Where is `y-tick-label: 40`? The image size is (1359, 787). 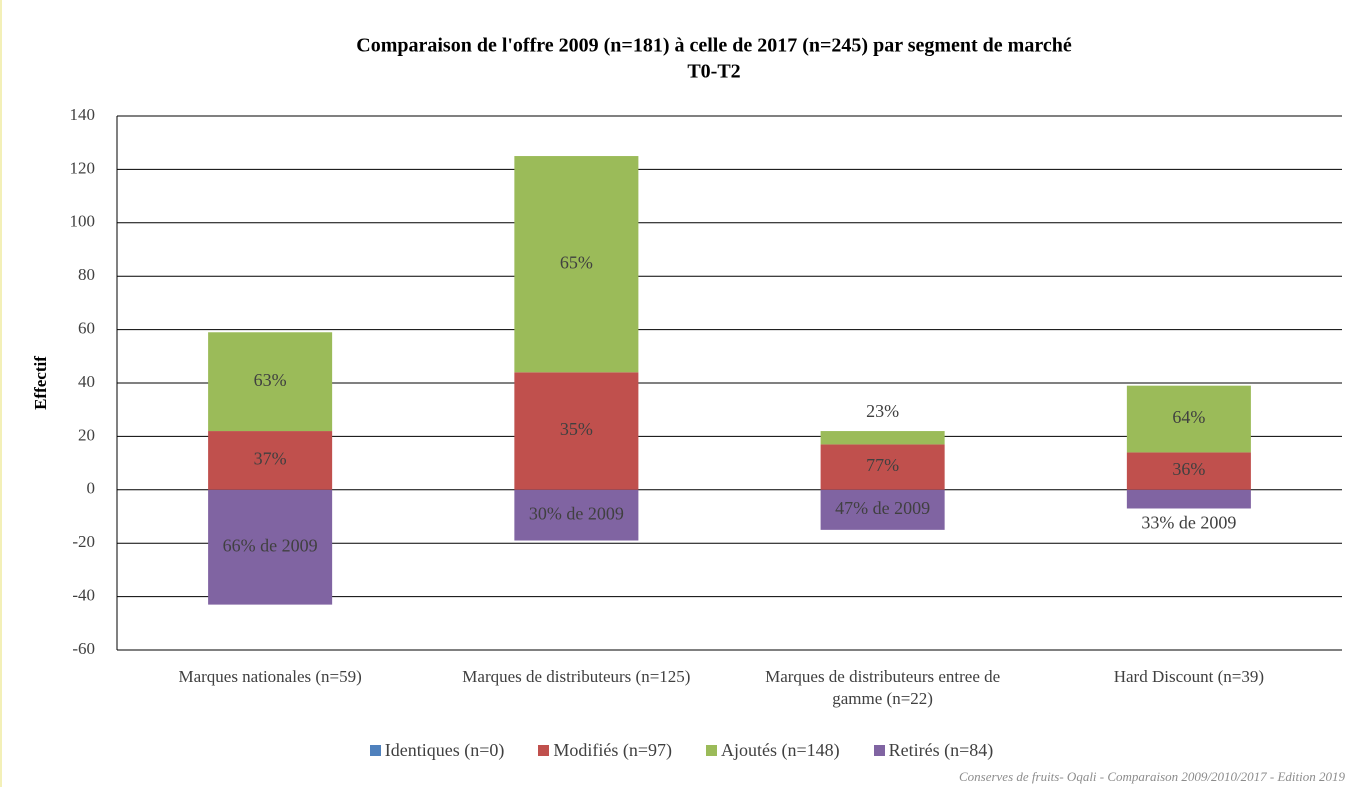
y-tick-label: 40 is located at coordinates (86, 381).